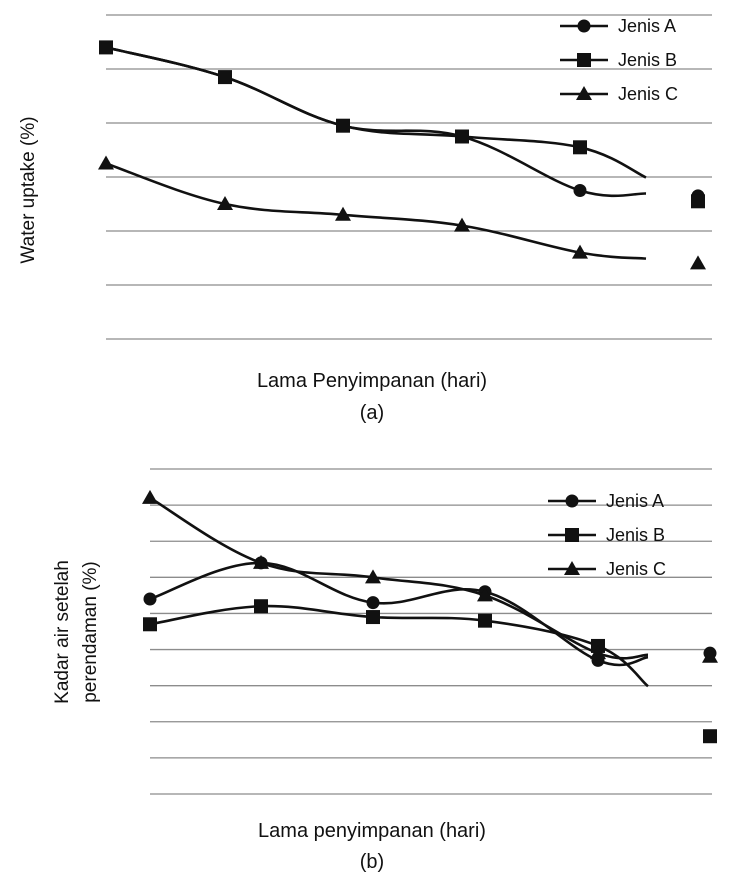 Image resolution: width=729 pixels, height=882 pixels. I want to click on series-jenis-c, so click(402, 212).